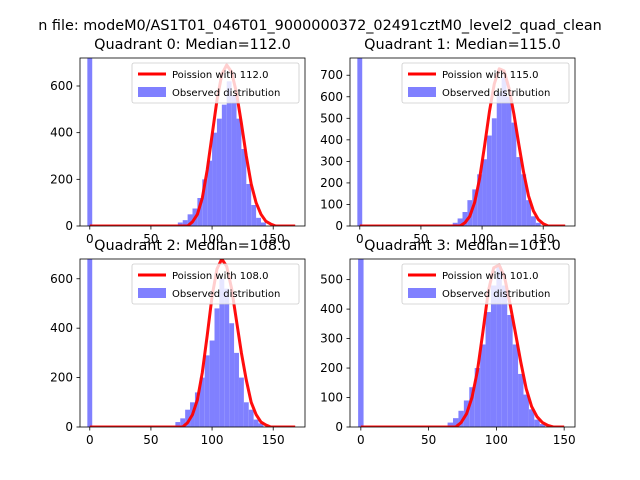 Image resolution: width=640 pixels, height=480 pixels. I want to click on legend: Poission with 108.0 Observed distribution, so click(215, 284).